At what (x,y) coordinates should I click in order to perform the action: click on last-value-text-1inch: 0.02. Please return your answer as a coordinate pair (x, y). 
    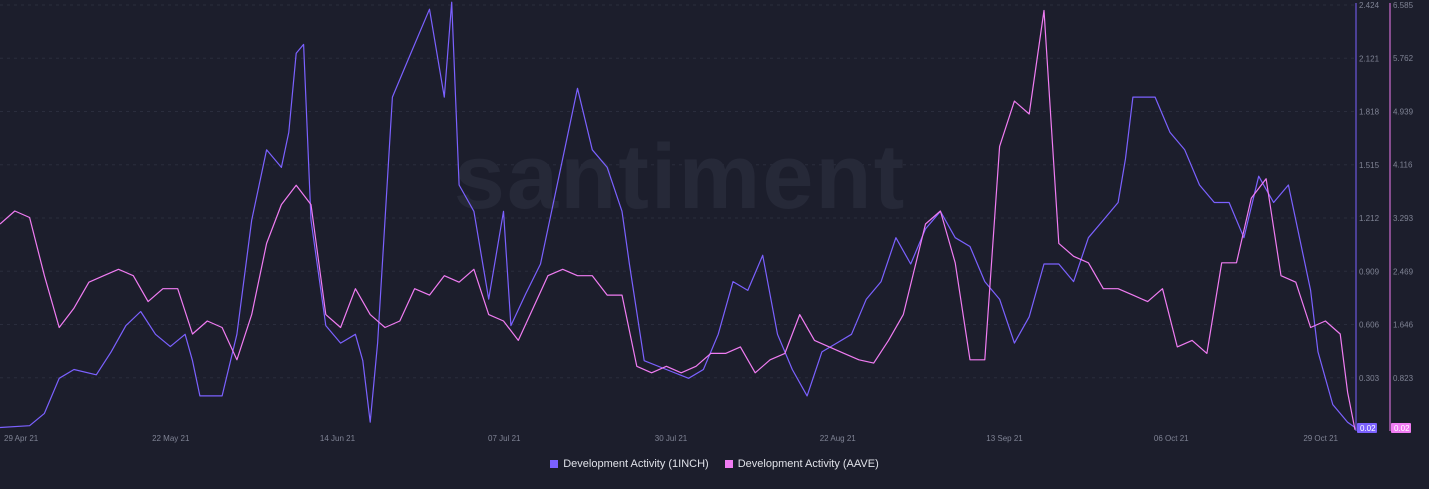
    Looking at the image, I should click on (1368, 428).